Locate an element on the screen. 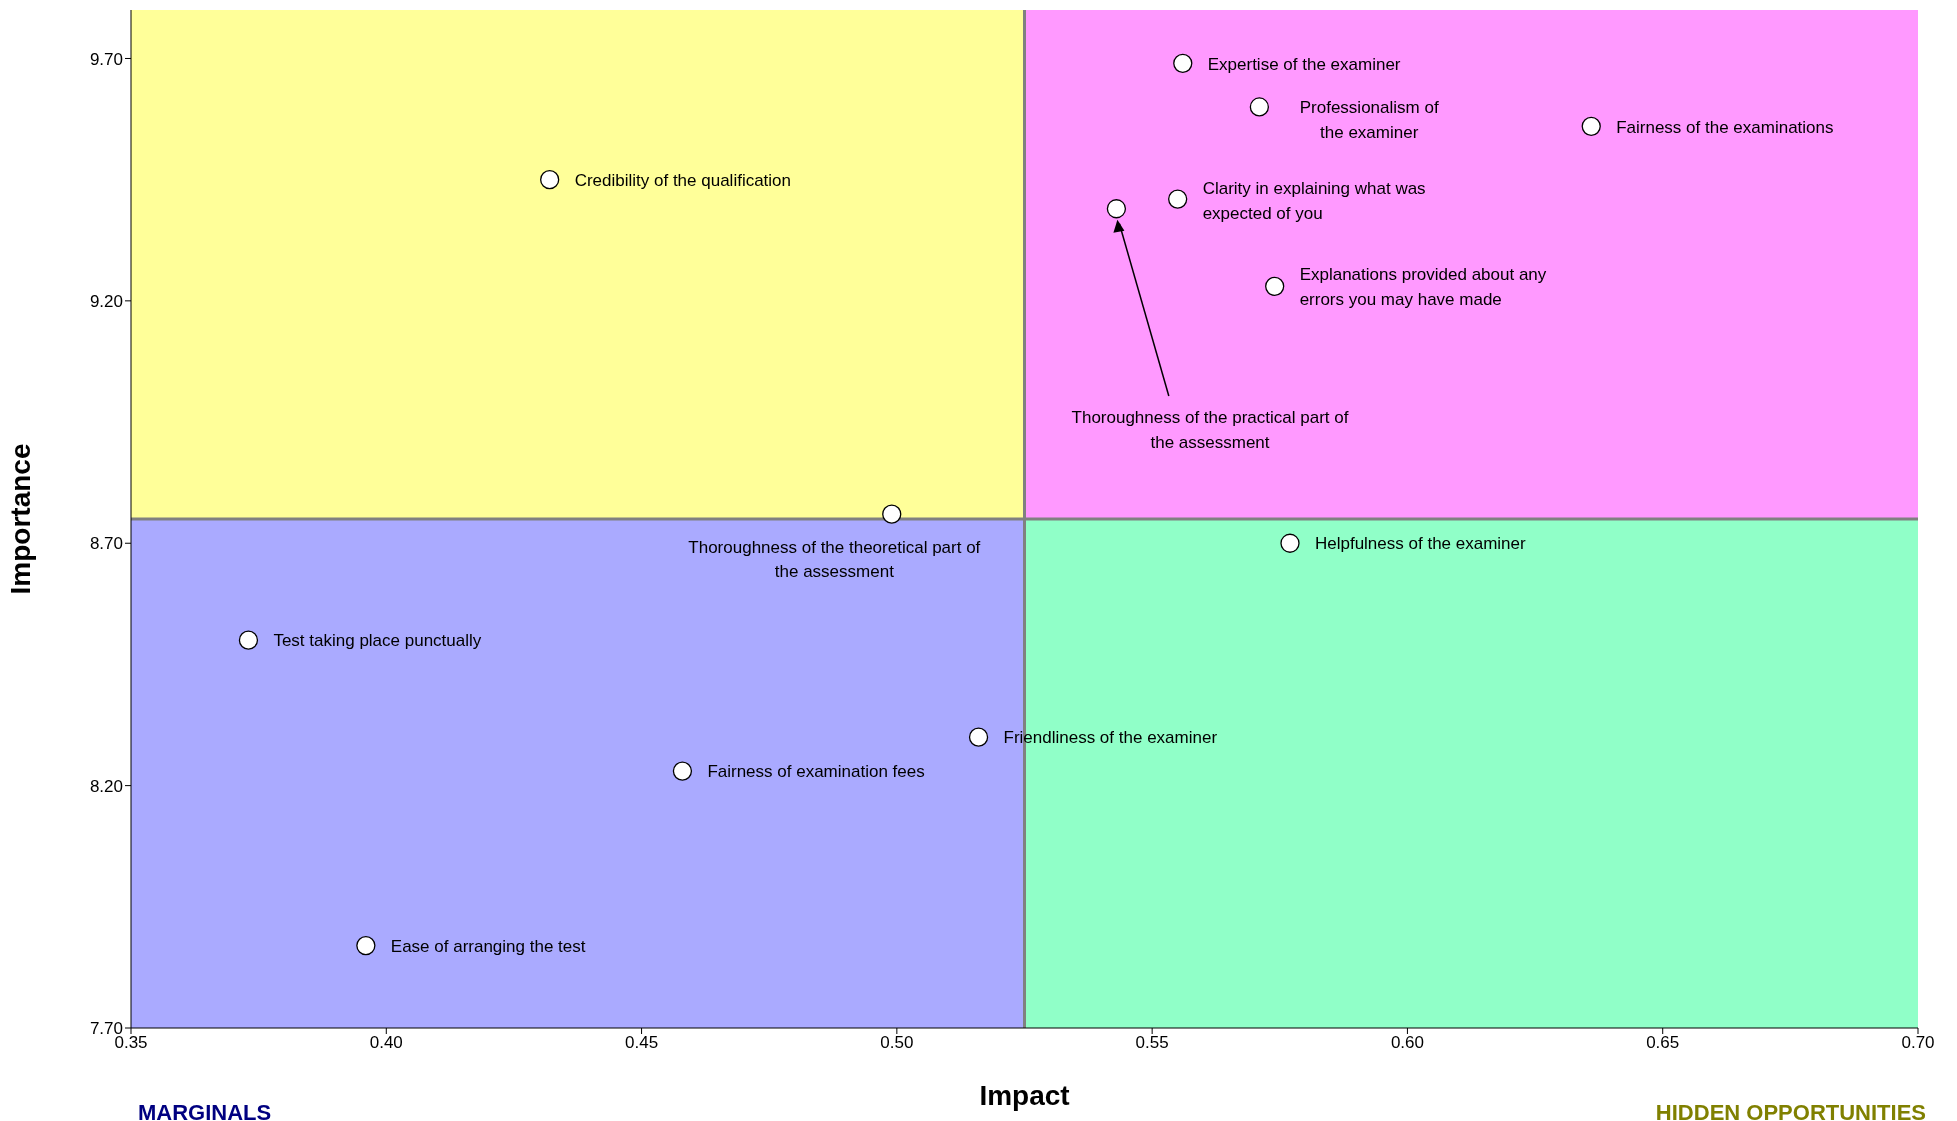 The image size is (1957, 1121). x-tick-label: 0.65 is located at coordinates (1663, 1043).